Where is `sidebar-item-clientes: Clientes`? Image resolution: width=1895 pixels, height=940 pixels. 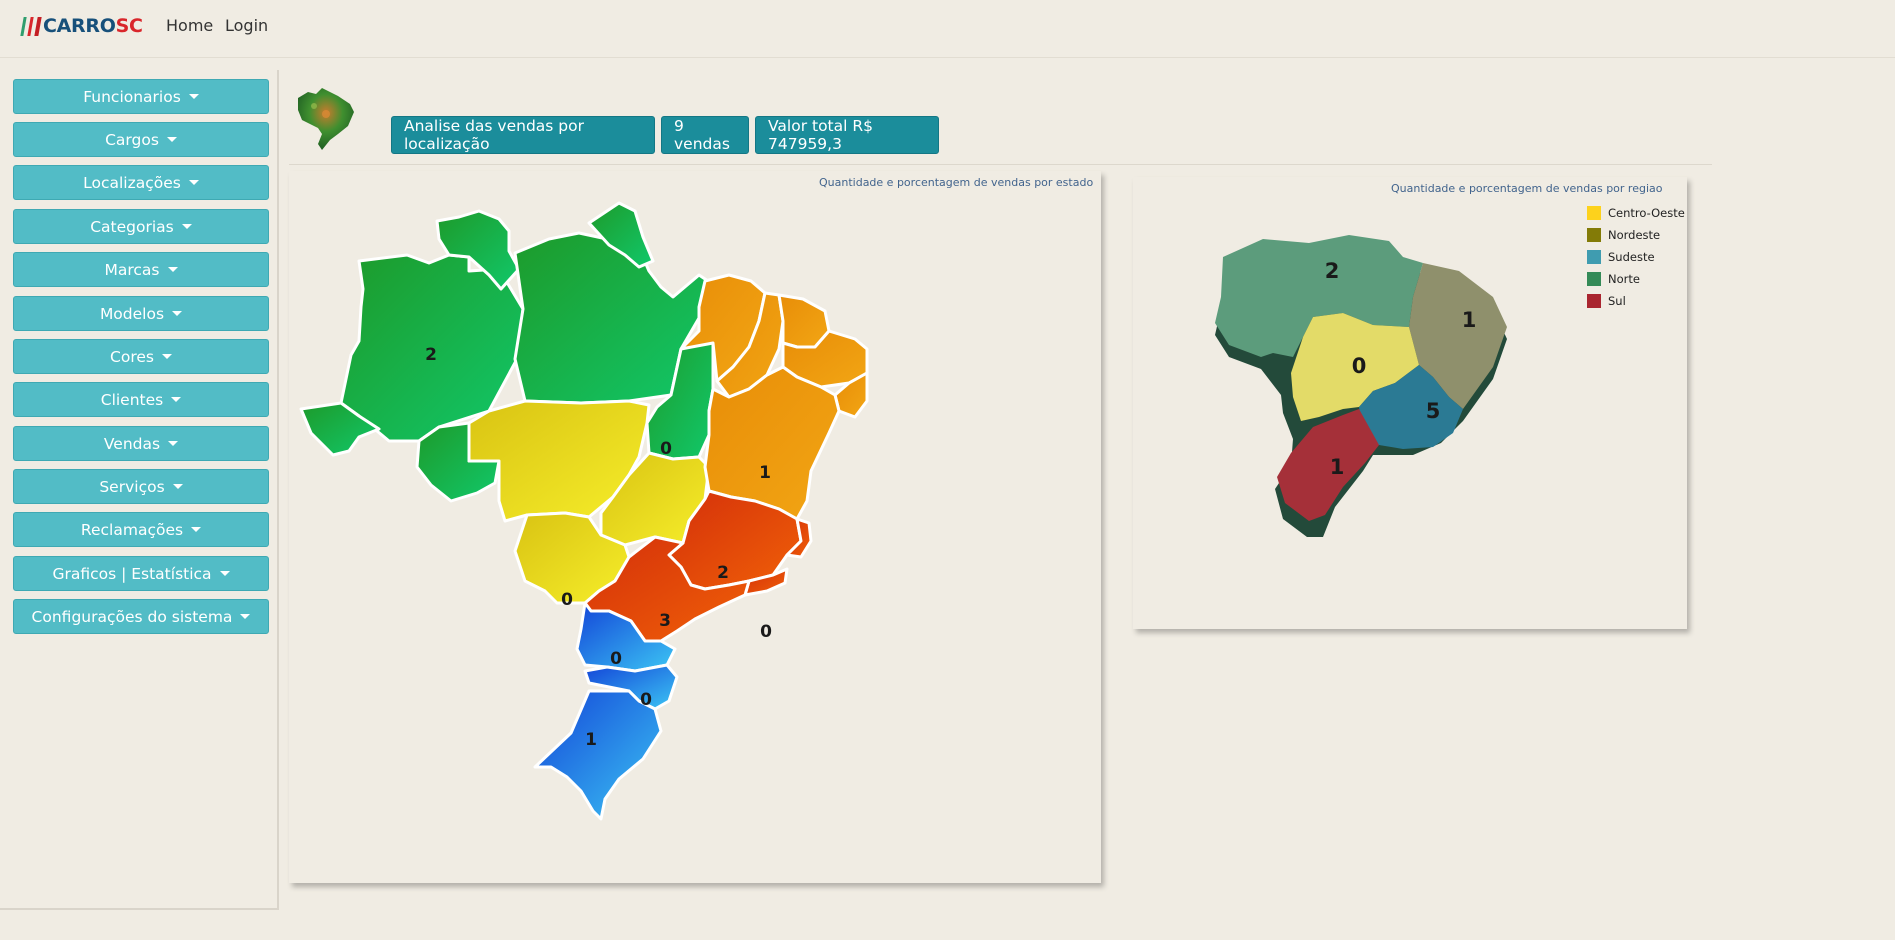
sidebar-item-clientes: Clientes is located at coordinates (141, 399).